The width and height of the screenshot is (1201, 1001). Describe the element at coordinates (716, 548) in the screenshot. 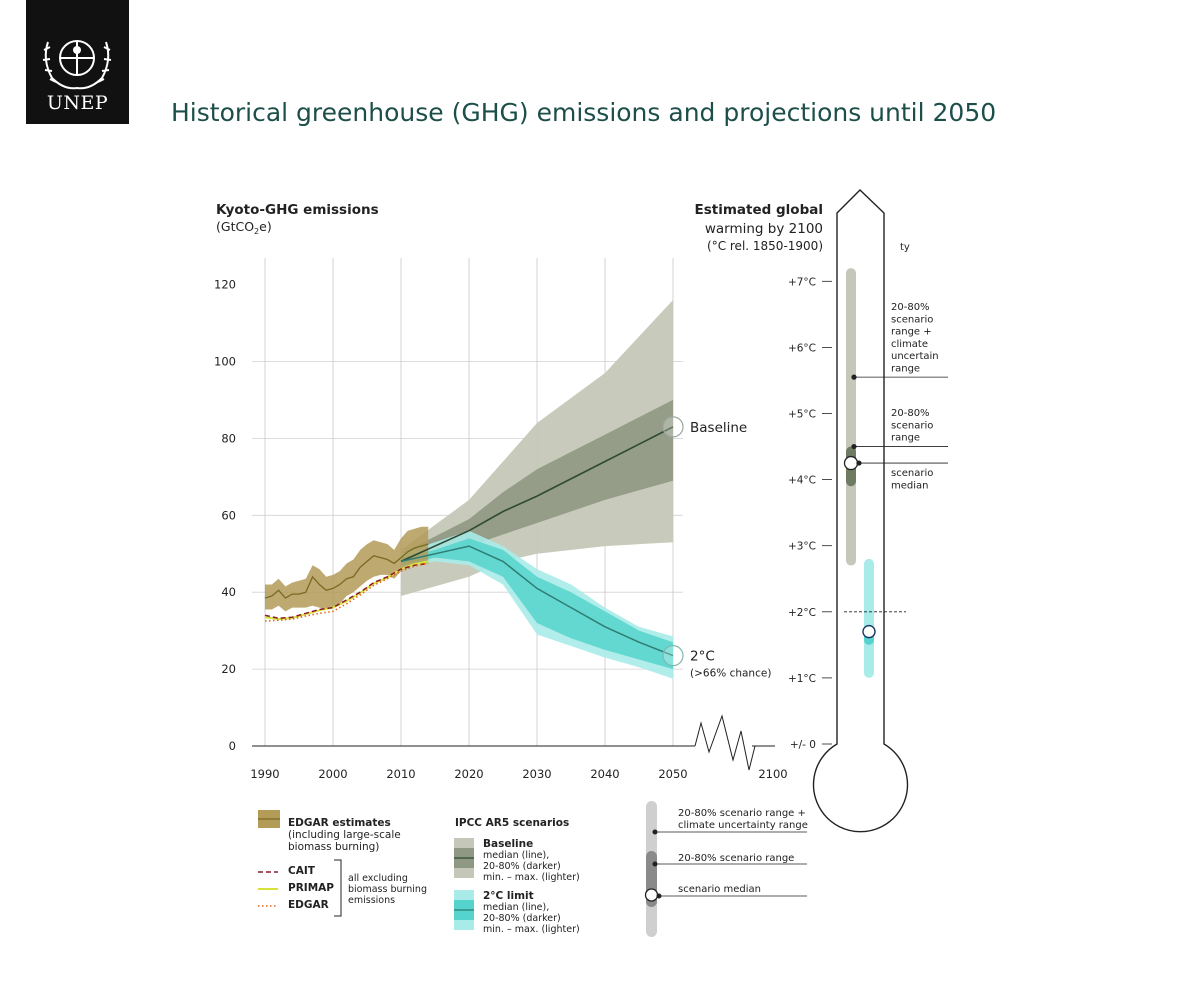

I see `end-labels: Baseline 2°C (>66% chance)` at that location.